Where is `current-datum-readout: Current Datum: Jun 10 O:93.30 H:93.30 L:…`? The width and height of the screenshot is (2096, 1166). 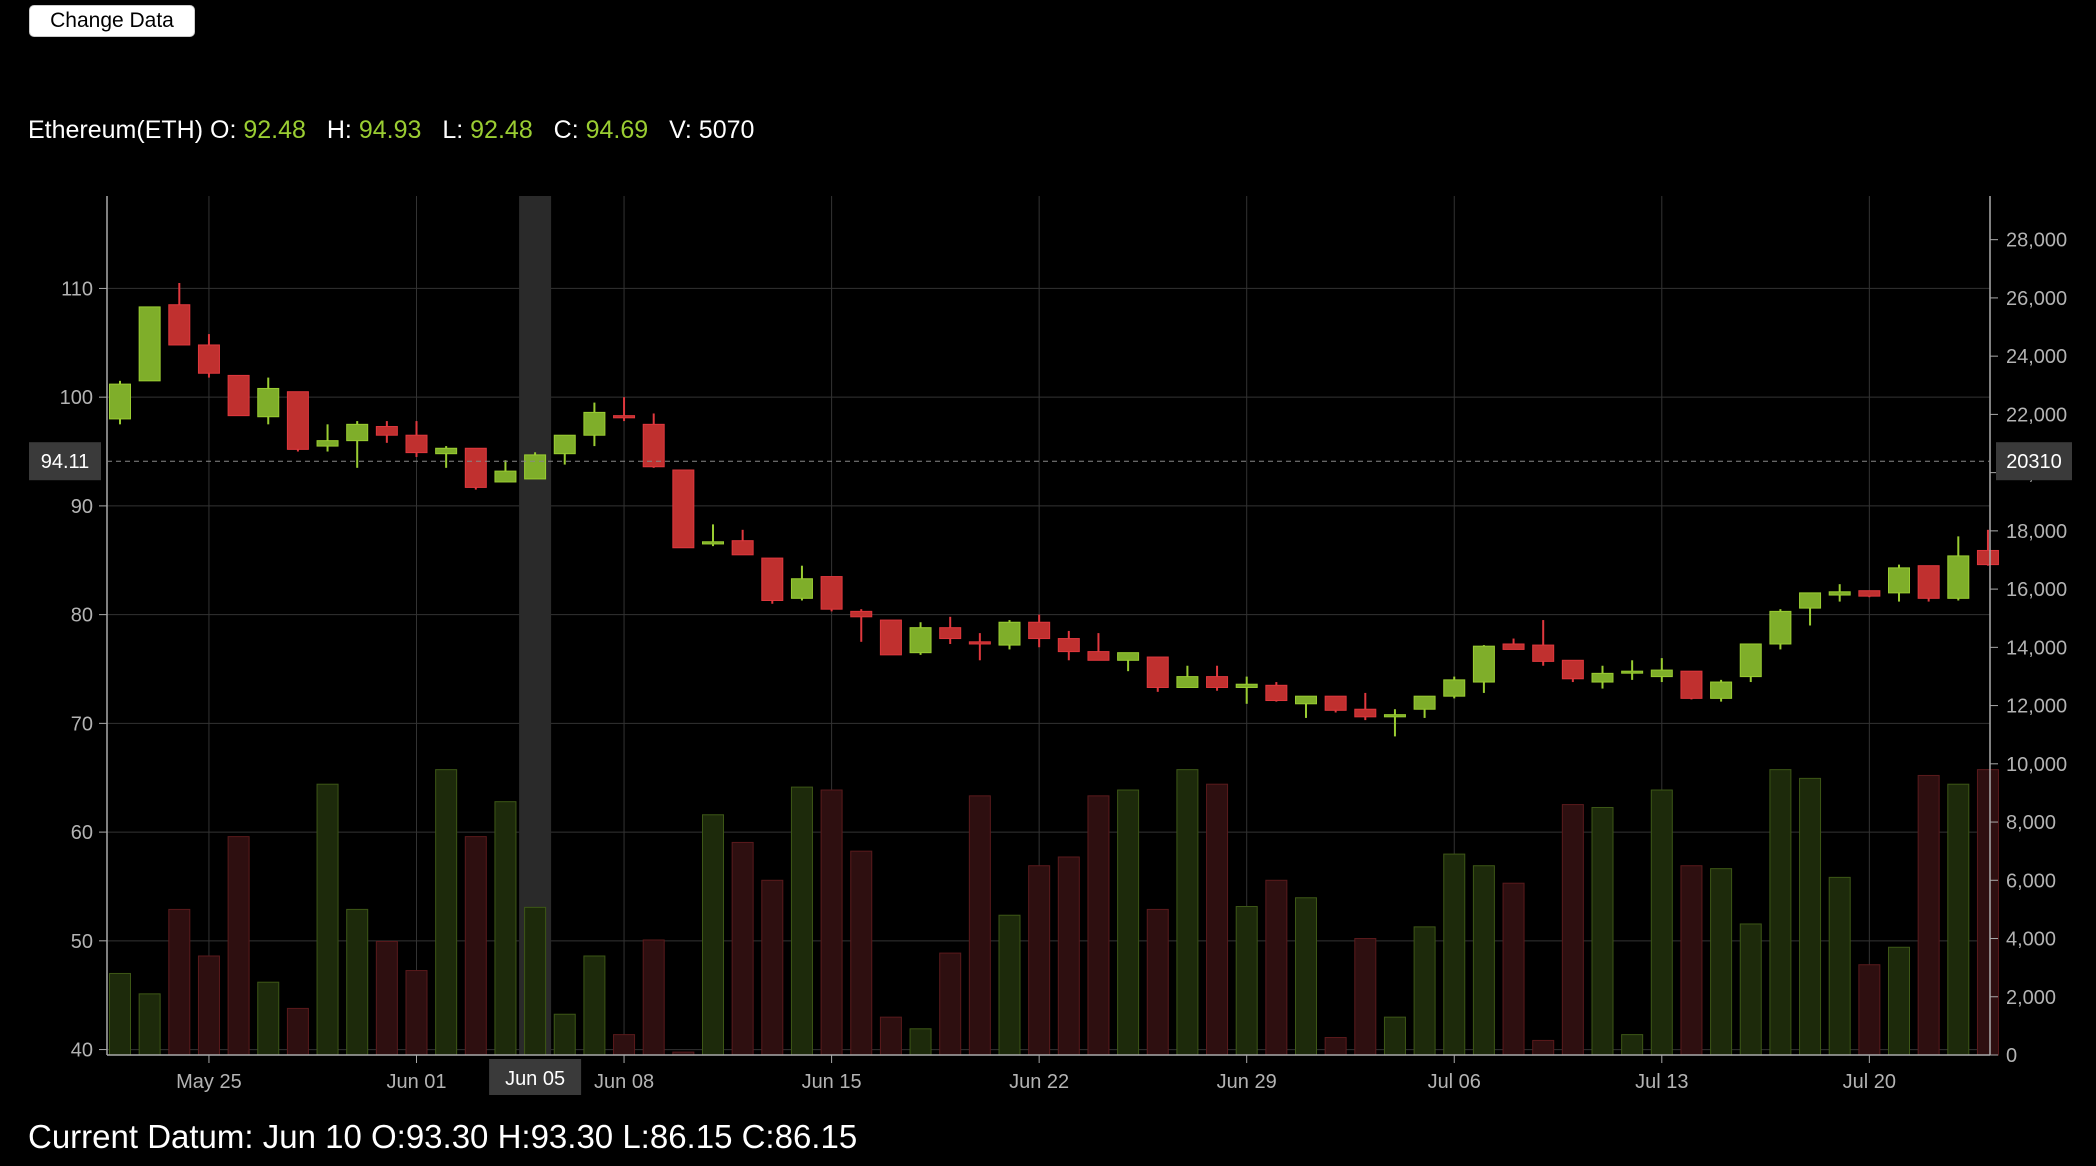 current-datum-readout: Current Datum: Jun 10 O:93.30 H:93.30 L:… is located at coordinates (443, 1136).